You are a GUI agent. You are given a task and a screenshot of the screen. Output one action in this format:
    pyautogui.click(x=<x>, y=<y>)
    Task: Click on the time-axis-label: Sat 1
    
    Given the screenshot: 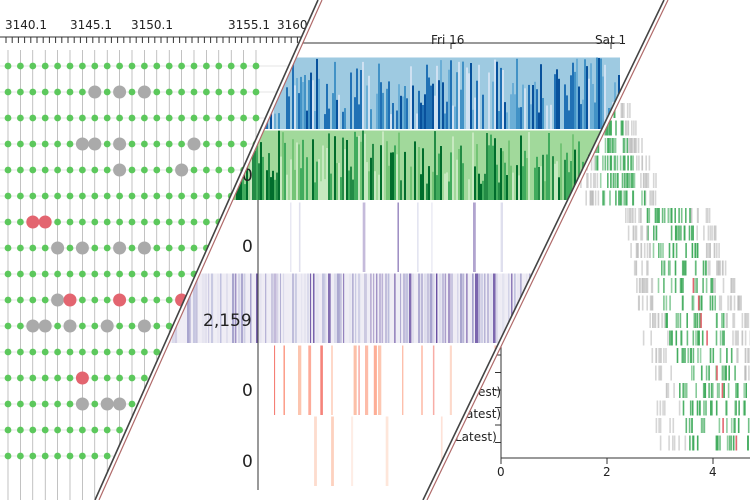 What is the action you would take?
    pyautogui.click(x=610, y=40)
    